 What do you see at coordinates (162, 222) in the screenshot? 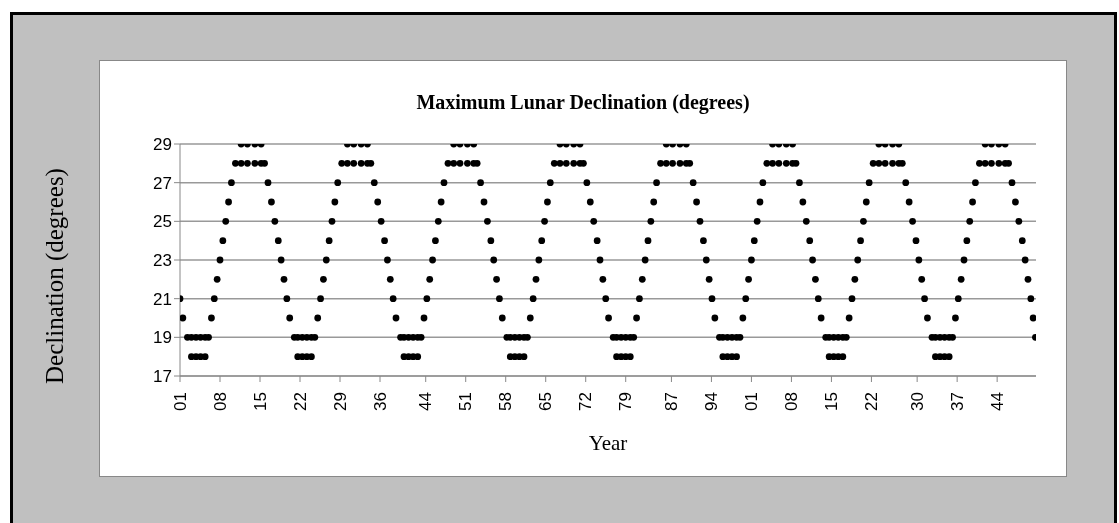
I see `y-tick-label: 25` at bounding box center [162, 222].